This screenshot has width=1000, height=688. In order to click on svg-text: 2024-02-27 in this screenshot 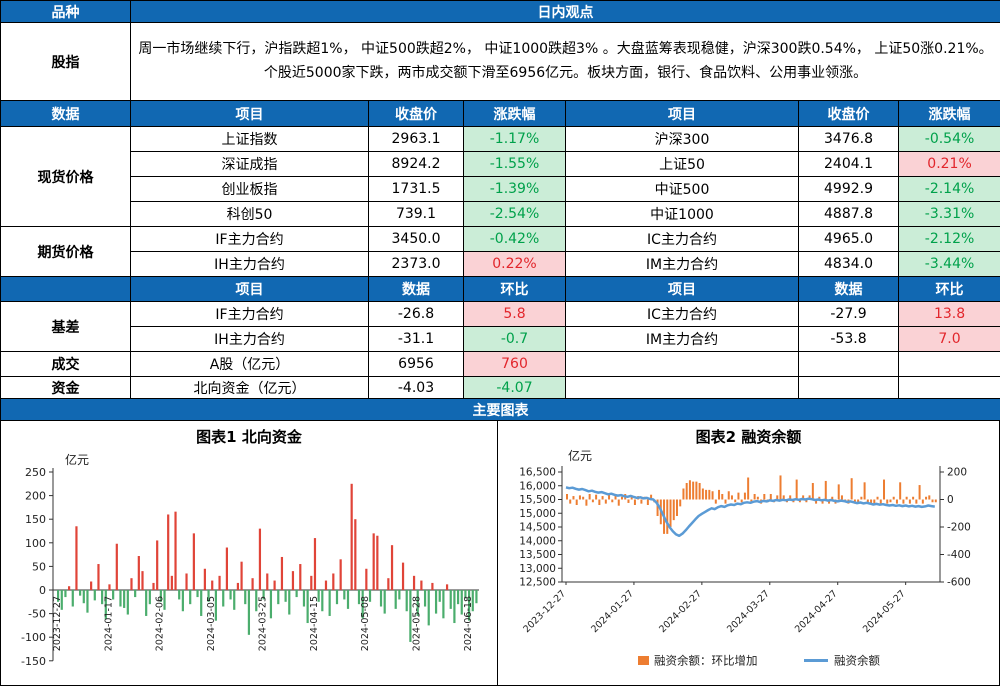, I will do `click(680, 611)`.